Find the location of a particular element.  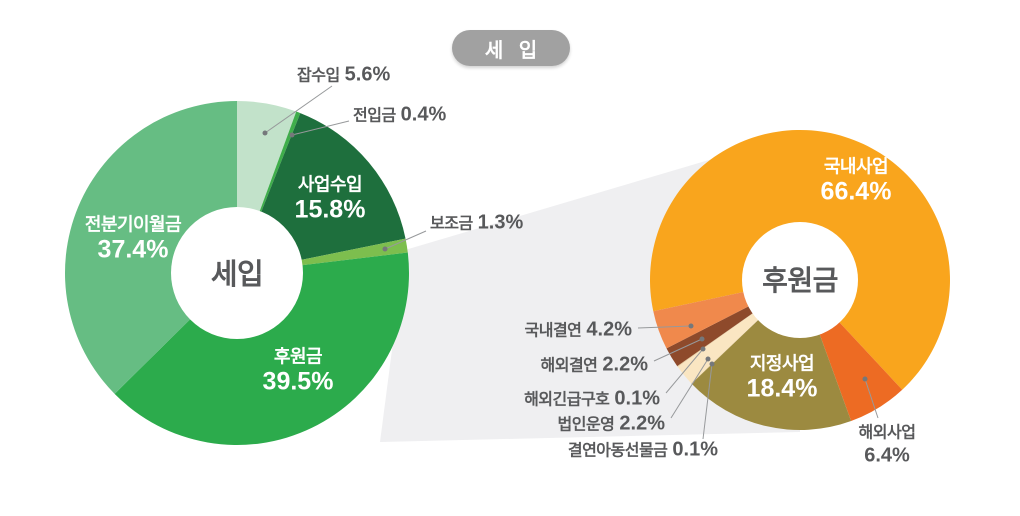

donut-hole-huwongeum-detail is located at coordinates (800, 280).